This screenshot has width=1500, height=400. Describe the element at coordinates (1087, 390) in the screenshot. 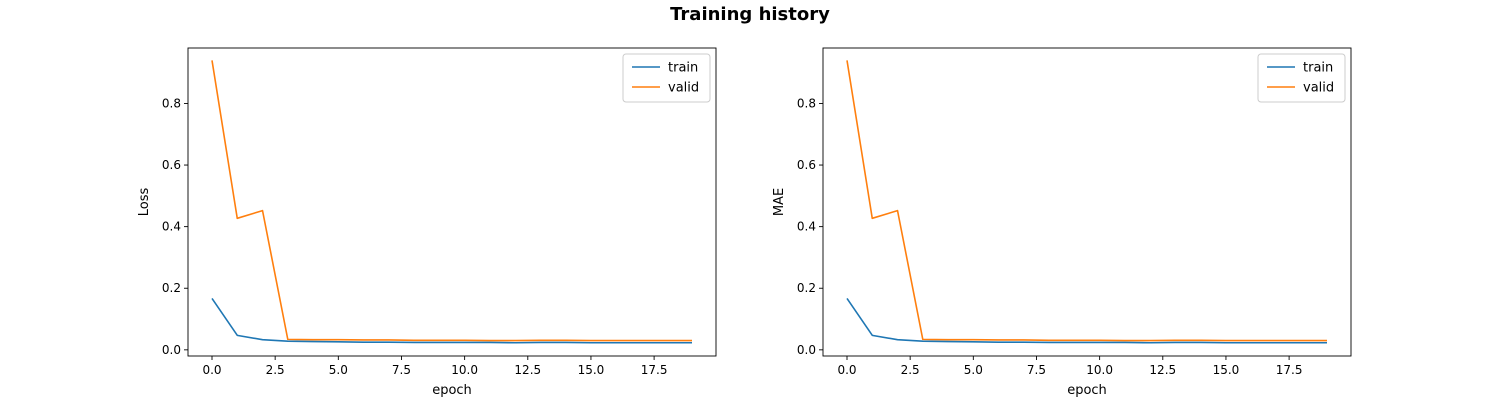

I see `mae-x-axis-label: epoch` at that location.